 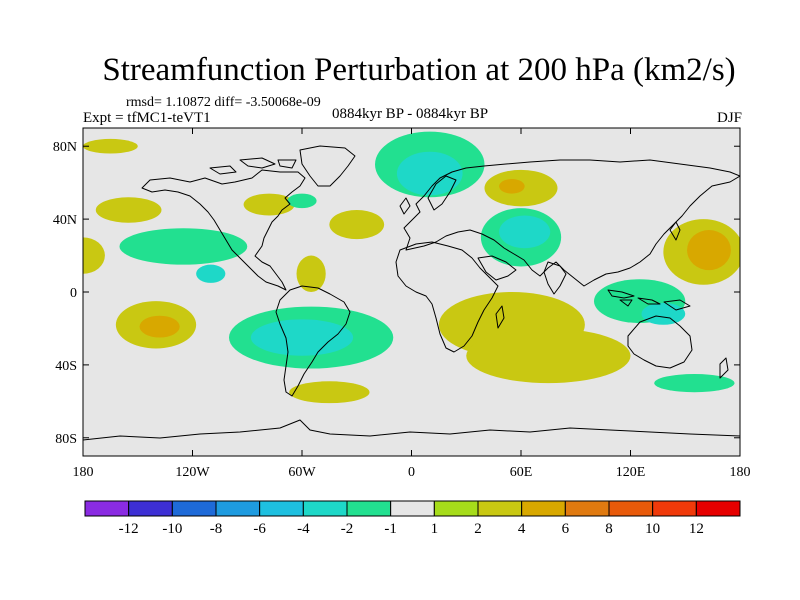 What do you see at coordinates (73, 293) in the screenshot?
I see `y-tick-label: 0` at bounding box center [73, 293].